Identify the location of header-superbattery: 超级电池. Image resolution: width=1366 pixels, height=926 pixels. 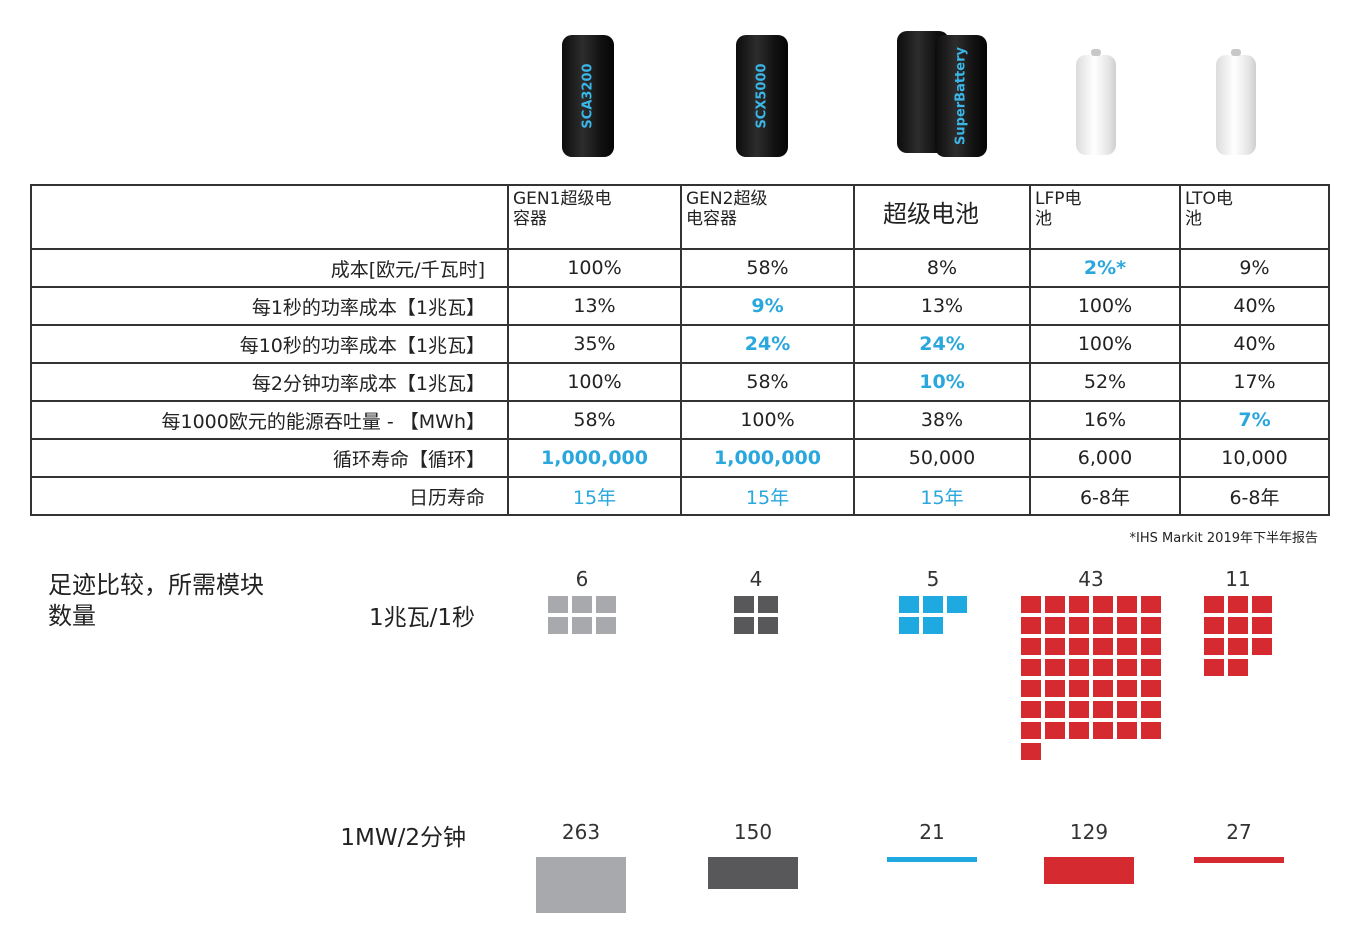
(942, 217).